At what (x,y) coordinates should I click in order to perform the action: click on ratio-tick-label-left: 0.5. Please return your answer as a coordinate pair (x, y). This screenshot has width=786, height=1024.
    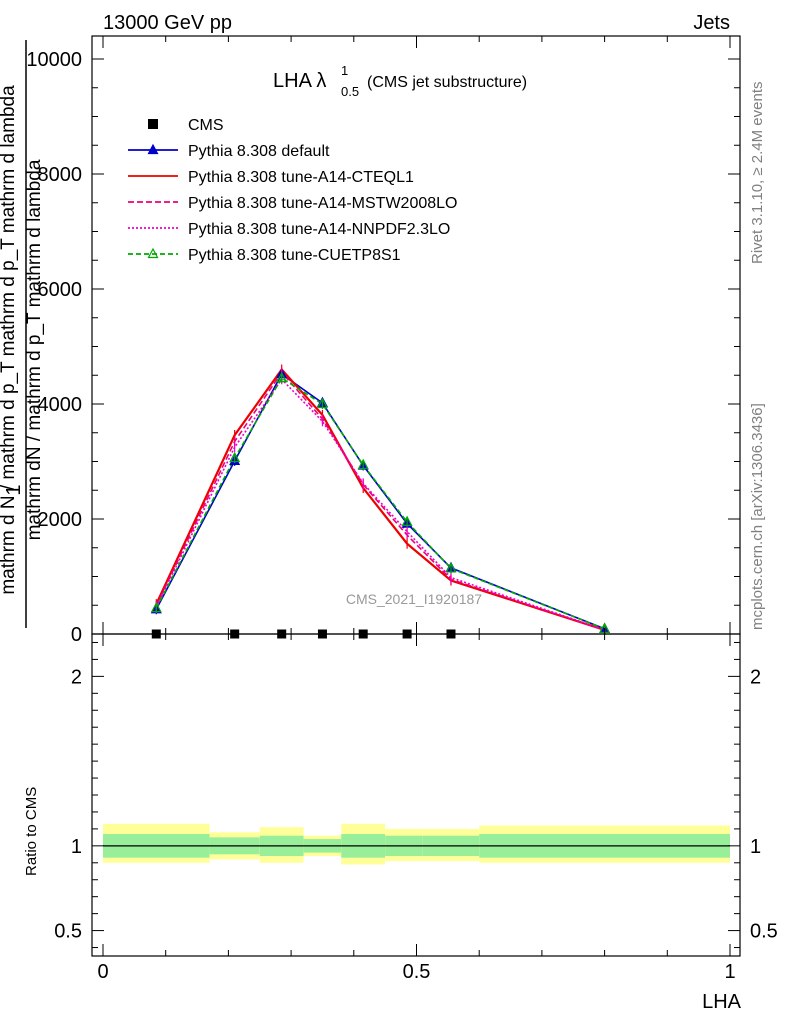
    Looking at the image, I should click on (68, 932).